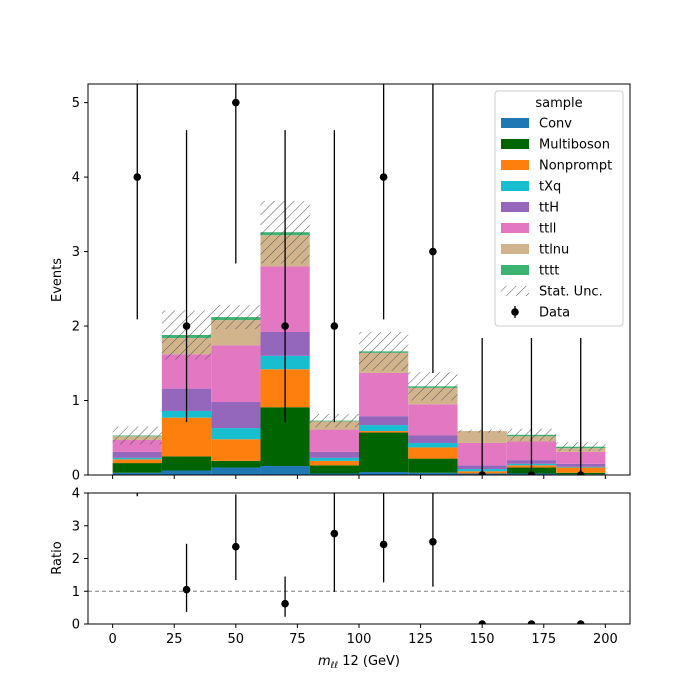 Image resolution: width=700 pixels, height=700 pixels. What do you see at coordinates (76, 103) in the screenshot?
I see `main-y-tick-label-5: 5` at bounding box center [76, 103].